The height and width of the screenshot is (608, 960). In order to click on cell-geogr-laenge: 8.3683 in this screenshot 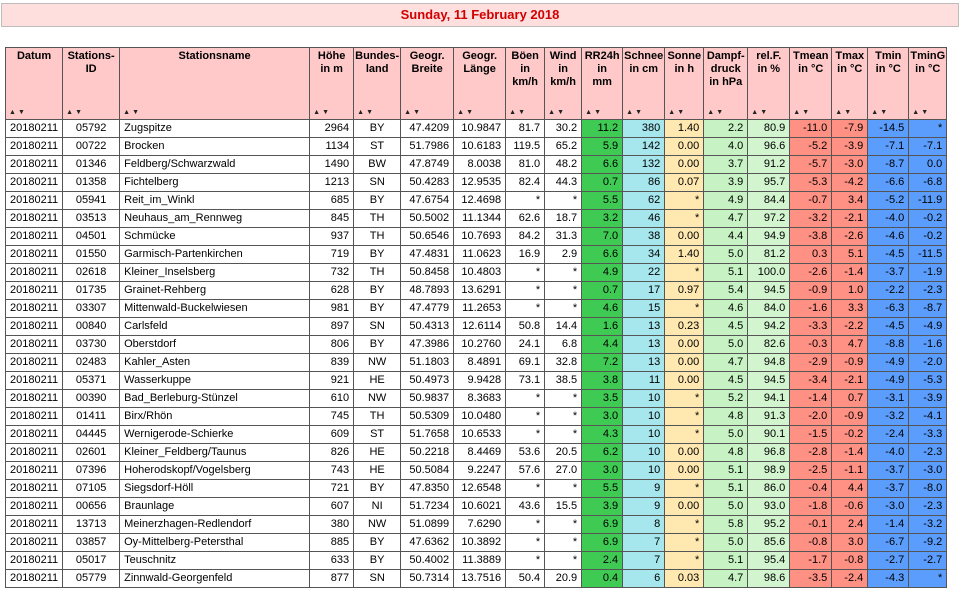, I will do `click(480, 398)`.